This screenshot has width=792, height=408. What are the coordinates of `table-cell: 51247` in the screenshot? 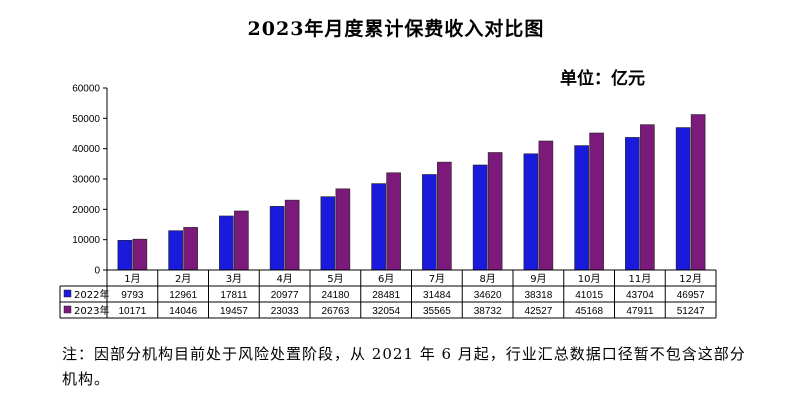 It's located at (691, 311).